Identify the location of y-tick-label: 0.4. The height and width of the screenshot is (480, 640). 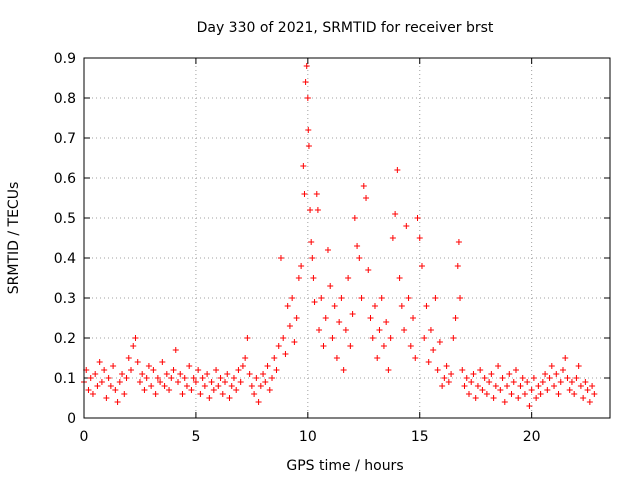
(65, 259).